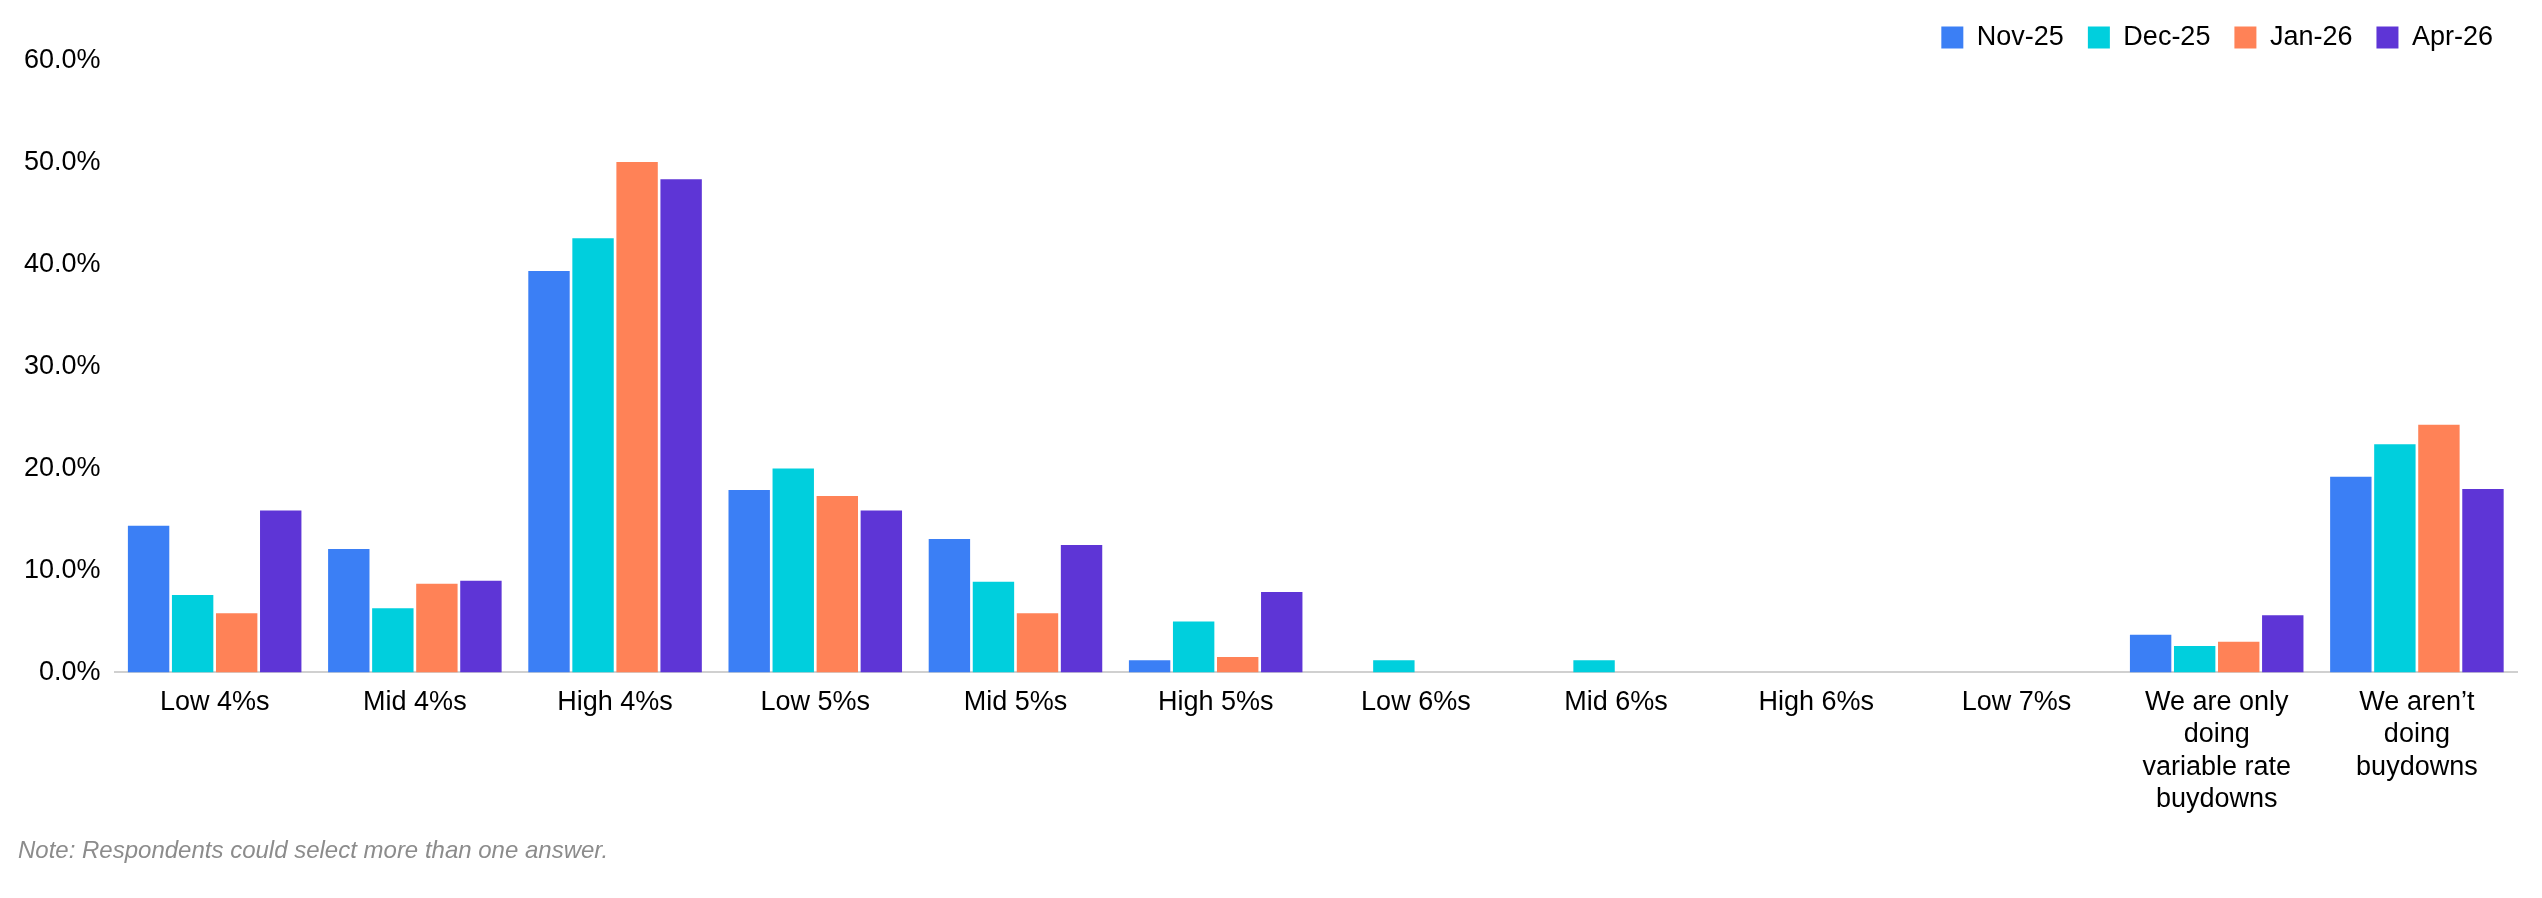 This screenshot has width=2542, height=898. Describe the element at coordinates (2167, 35) in the screenshot. I see `legend-label: Dec-25` at that location.